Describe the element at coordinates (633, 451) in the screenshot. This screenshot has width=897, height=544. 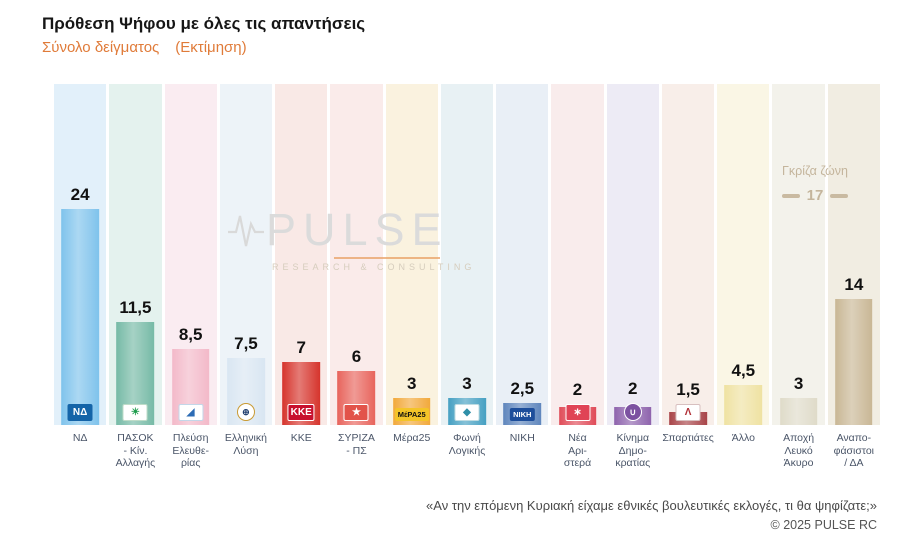
I see `category-label: Κίνημα Δημο- κρατίας` at that location.